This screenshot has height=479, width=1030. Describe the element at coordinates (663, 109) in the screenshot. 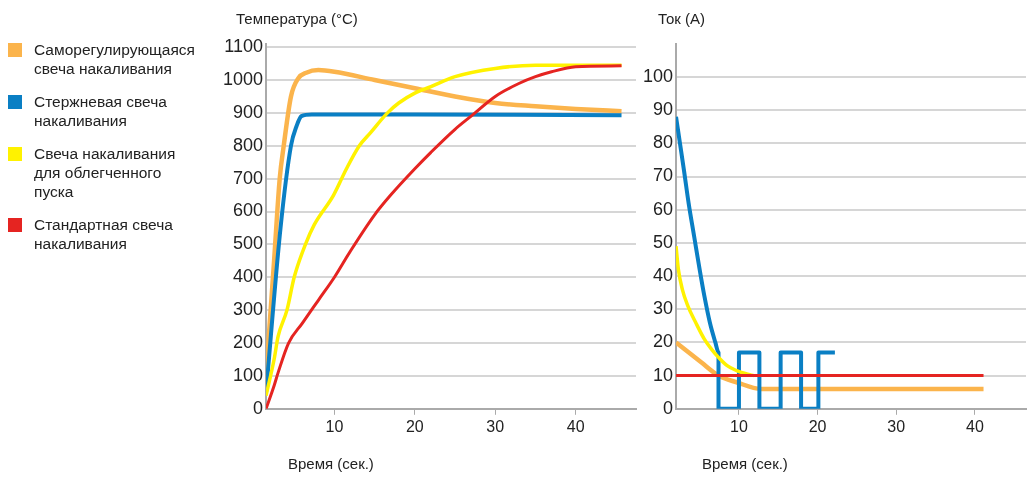

I see `y-tick-label: 90` at that location.